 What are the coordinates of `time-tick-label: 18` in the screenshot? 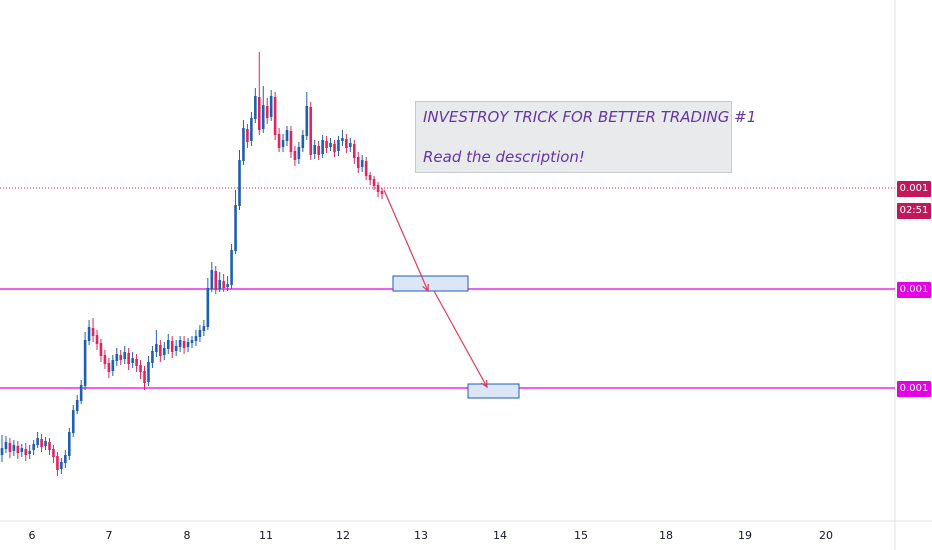 It's located at (666, 535).